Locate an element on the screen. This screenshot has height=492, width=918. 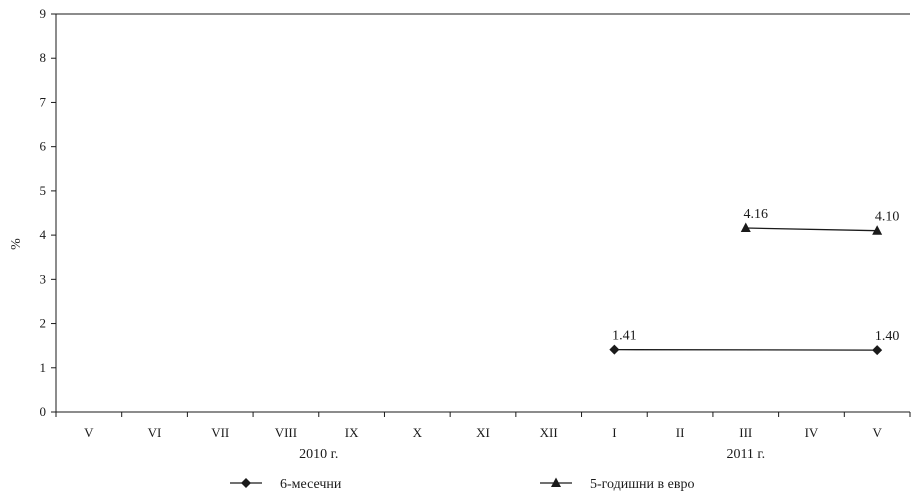
x-tick-label: IX is located at coordinates (352, 432).